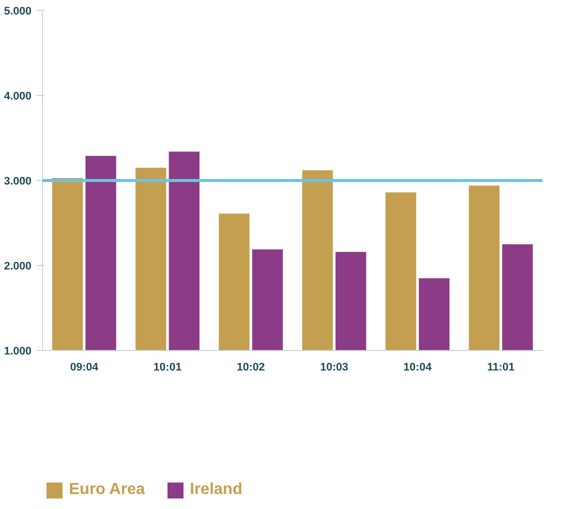 This screenshot has width=571, height=509. Describe the element at coordinates (107, 490) in the screenshot. I see `legend-label: Euro Area` at that location.